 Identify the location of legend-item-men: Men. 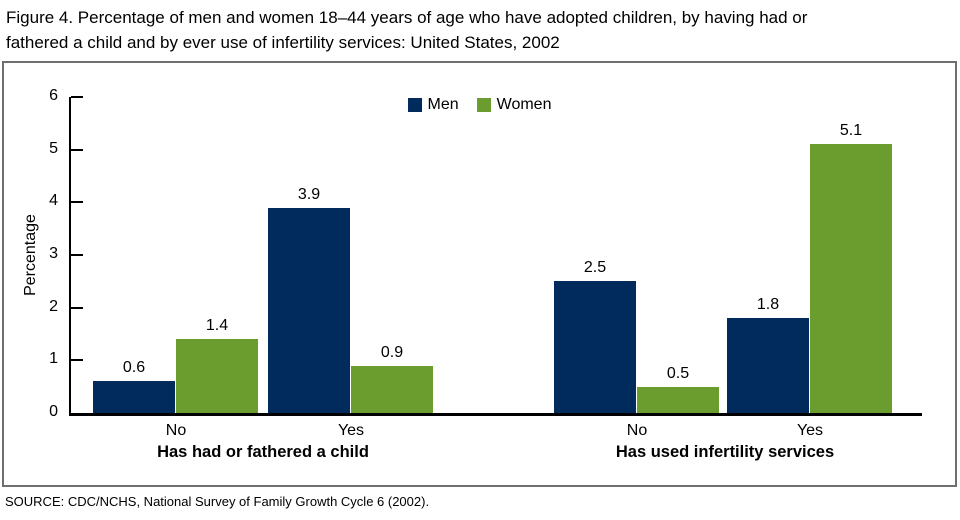
(433, 105).